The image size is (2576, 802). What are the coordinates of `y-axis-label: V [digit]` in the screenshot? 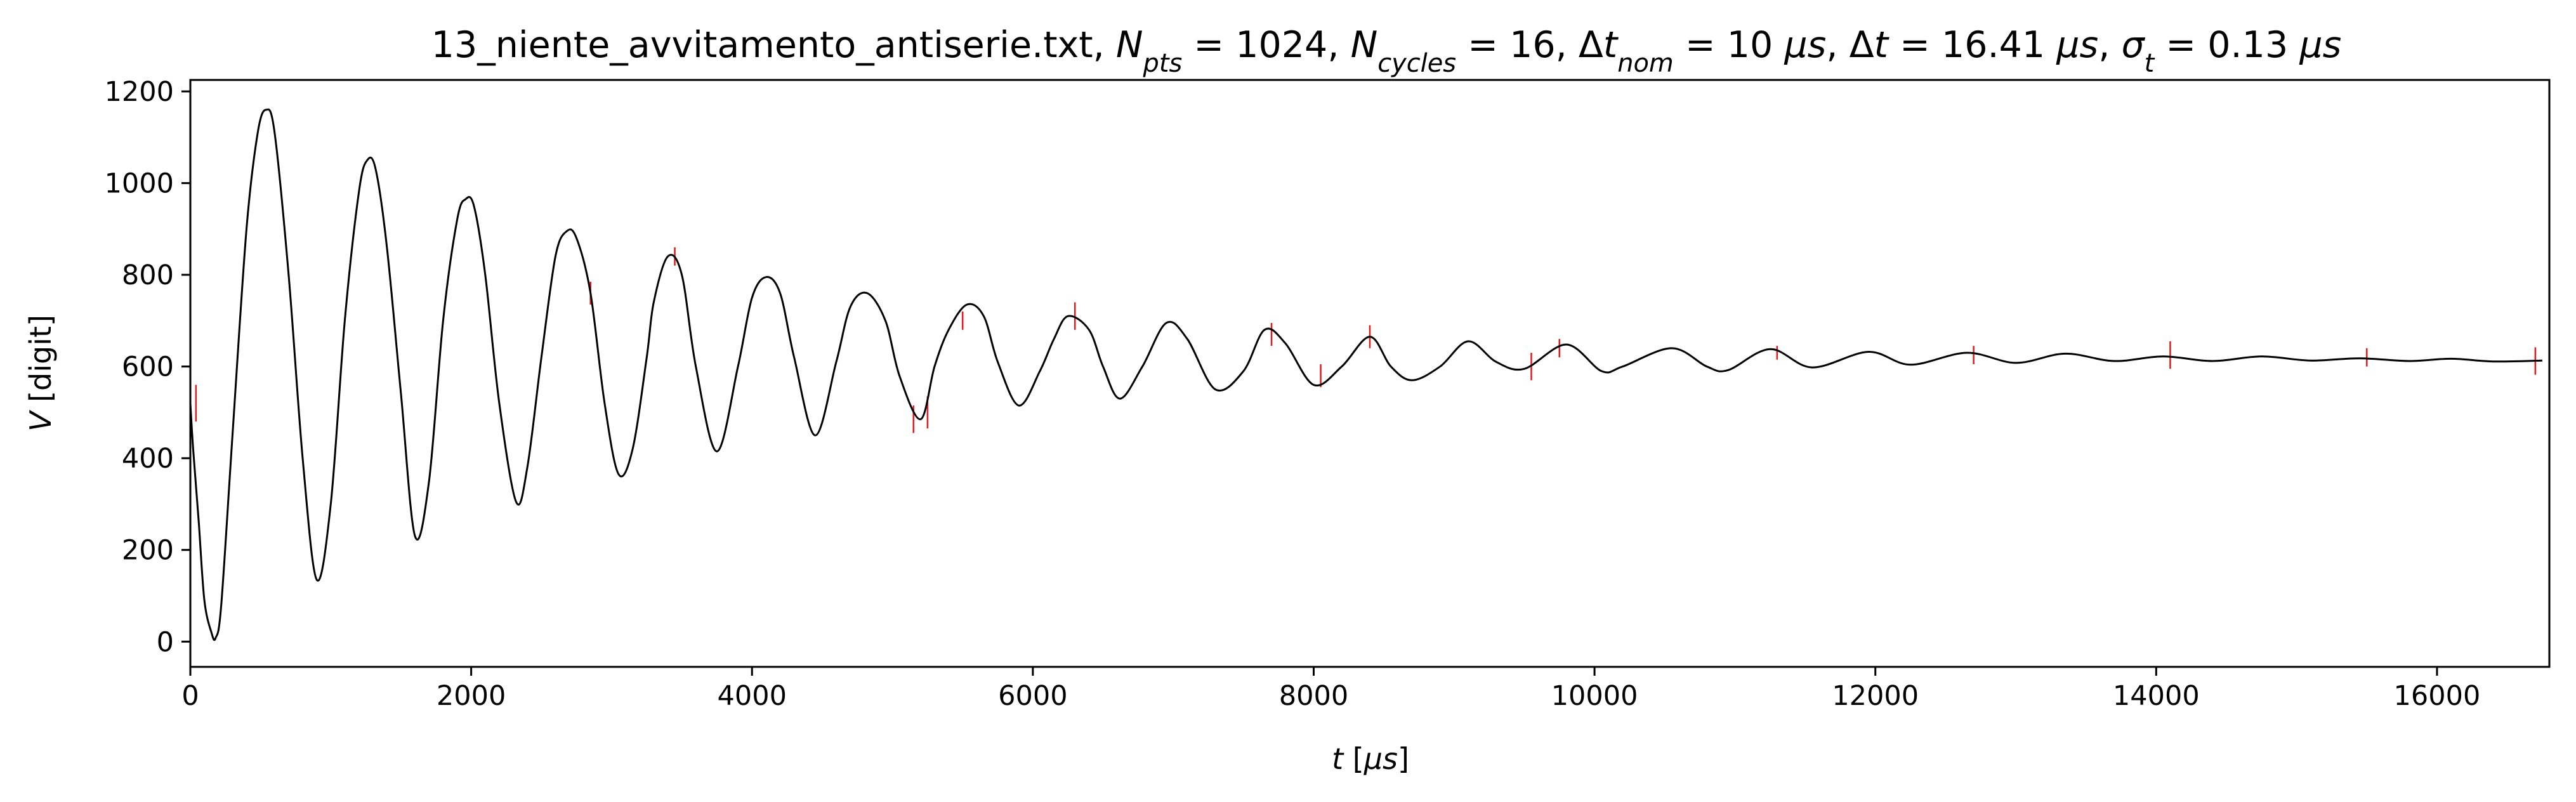 It's located at (40, 373).